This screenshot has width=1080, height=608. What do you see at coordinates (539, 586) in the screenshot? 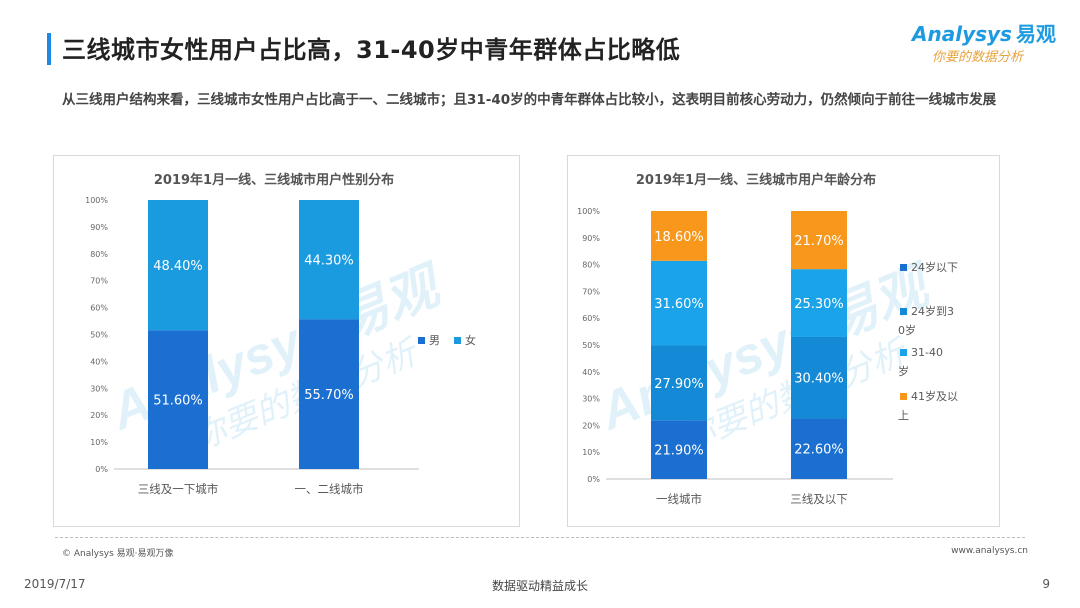
I see `footer-slogan: 数据驱动精益成长` at bounding box center [539, 586].